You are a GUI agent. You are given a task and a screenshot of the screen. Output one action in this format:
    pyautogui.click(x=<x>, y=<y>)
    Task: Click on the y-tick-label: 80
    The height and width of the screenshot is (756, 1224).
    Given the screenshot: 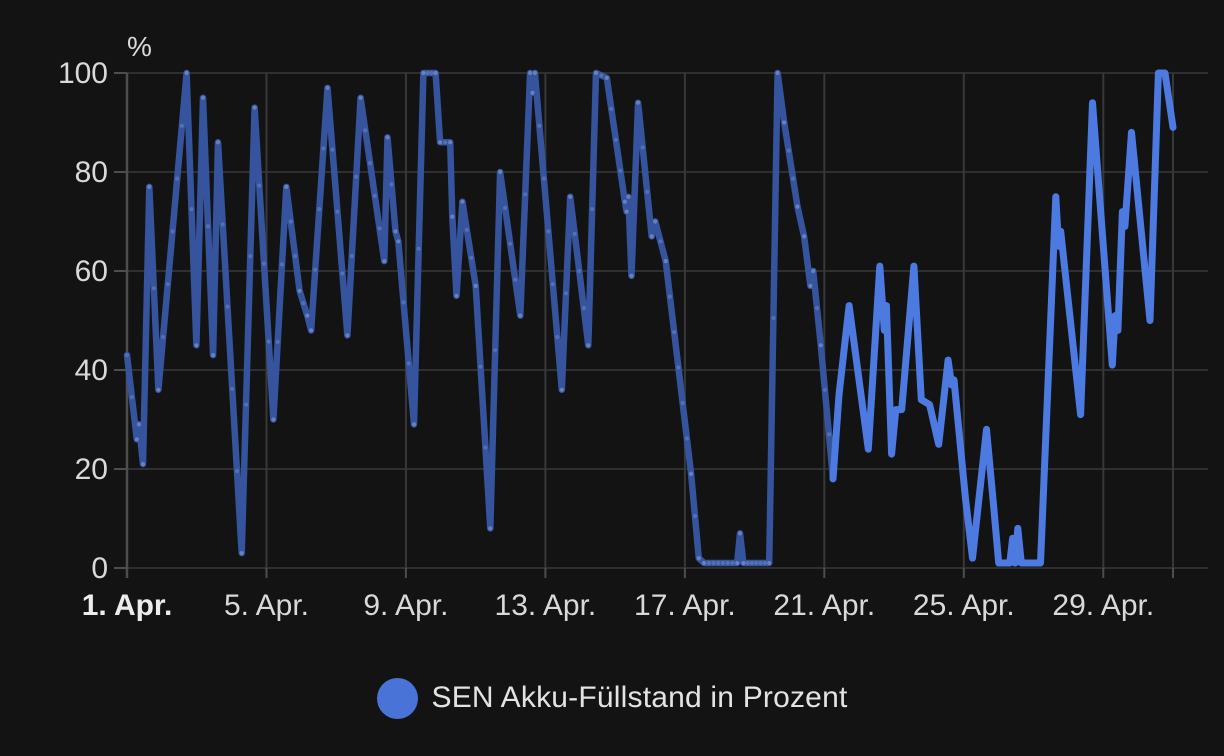 What is the action you would take?
    pyautogui.click(x=91, y=172)
    